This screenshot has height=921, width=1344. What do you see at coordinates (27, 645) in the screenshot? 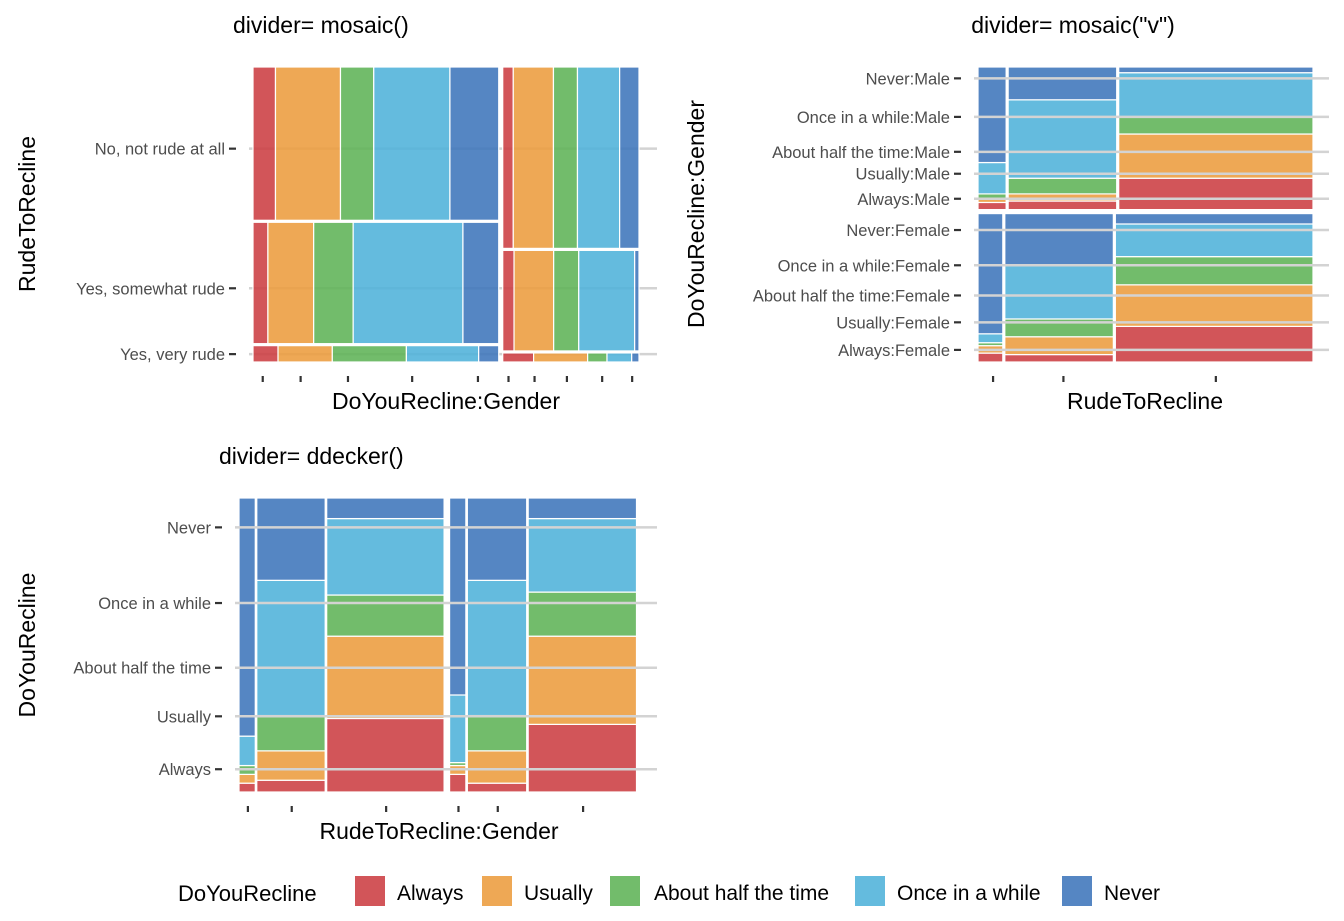
I see `ddecker-y-axis-title: DoYouRecline` at bounding box center [27, 645].